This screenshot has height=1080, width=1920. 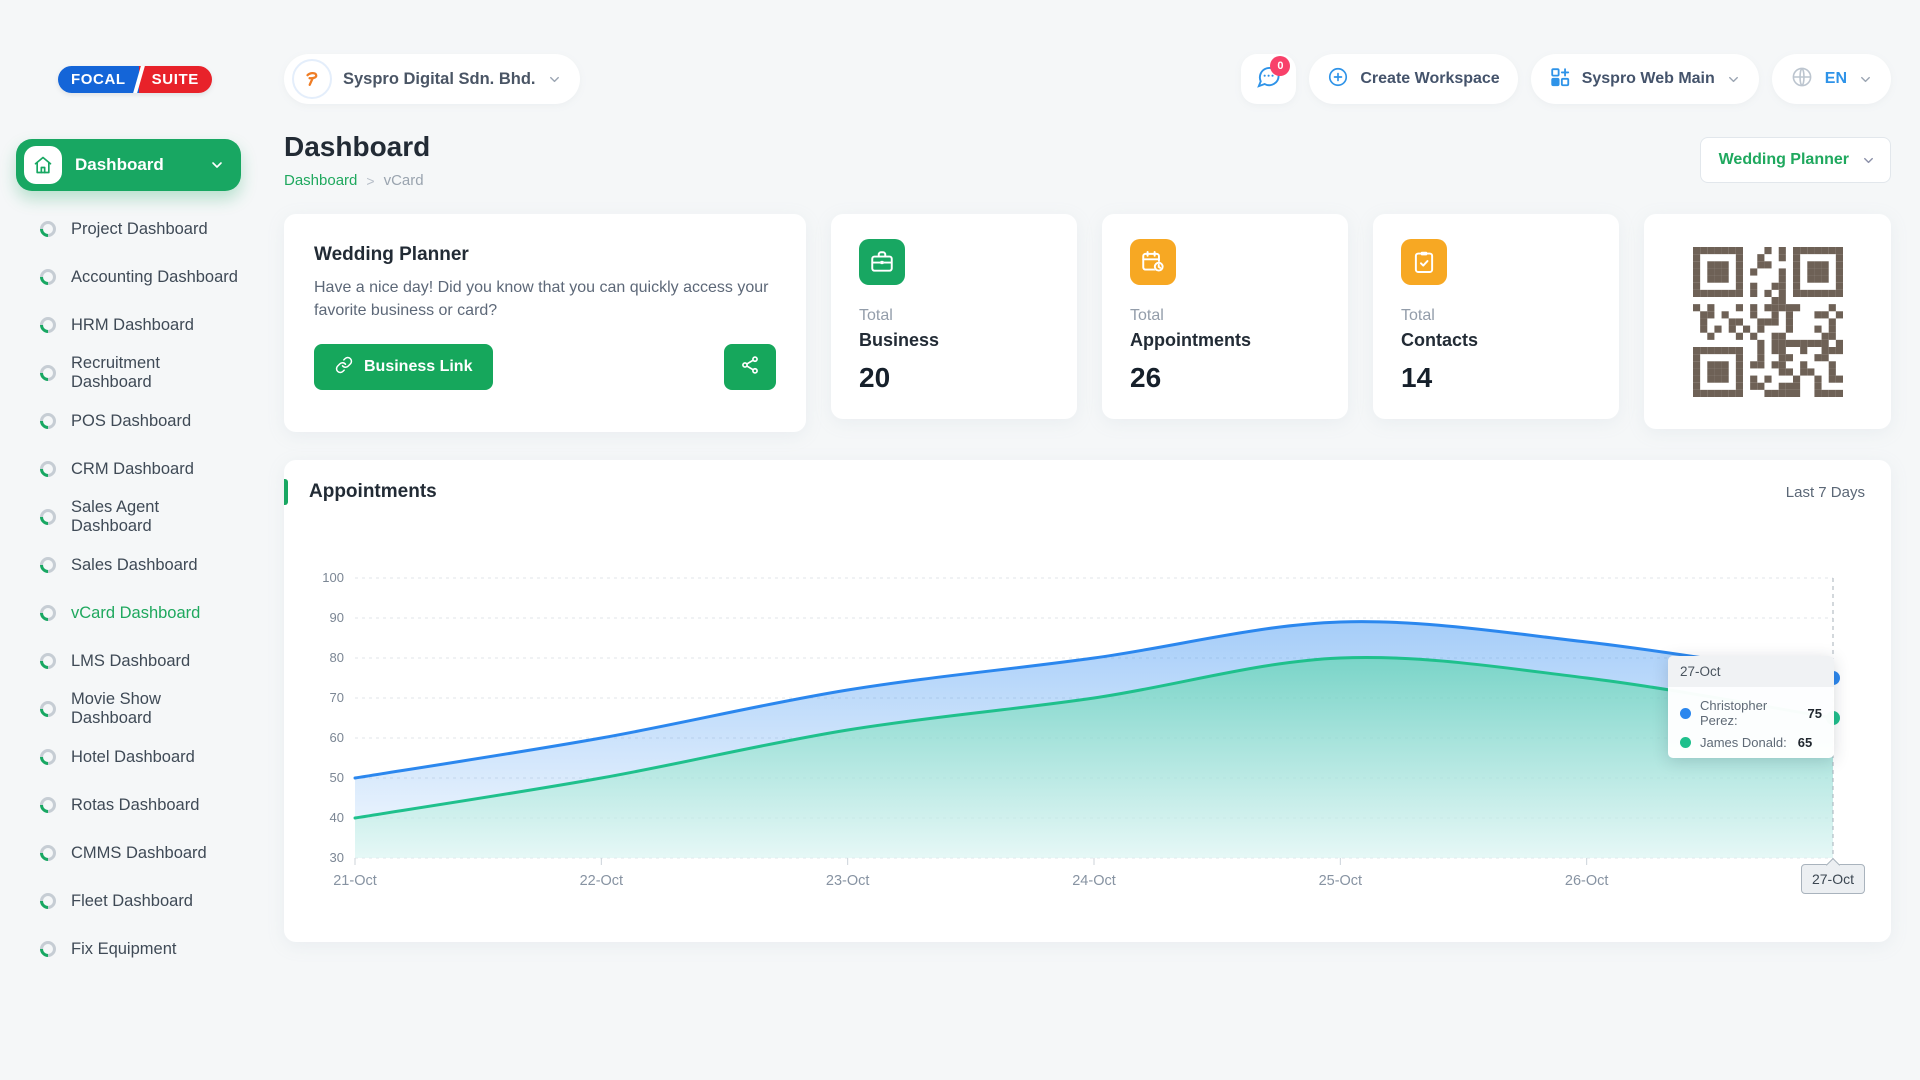 What do you see at coordinates (1685, 742) in the screenshot?
I see `series-dot-icon` at bounding box center [1685, 742].